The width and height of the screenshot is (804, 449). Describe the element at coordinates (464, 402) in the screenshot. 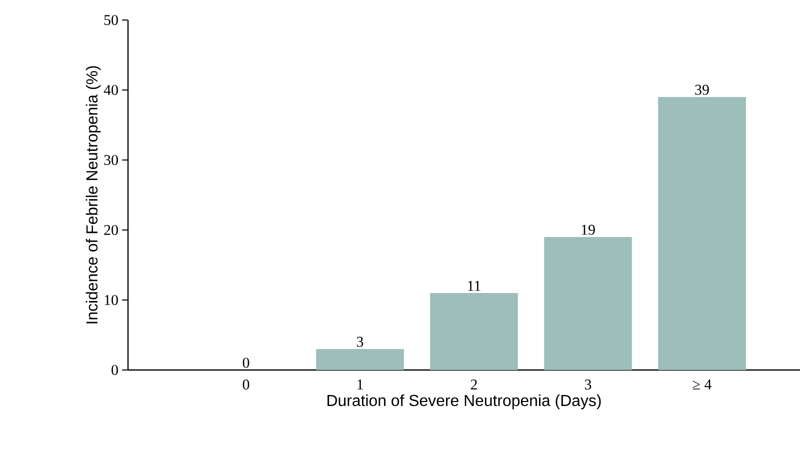

I see `x-axis-title: Duration of Severe Neutropenia (Days)` at that location.